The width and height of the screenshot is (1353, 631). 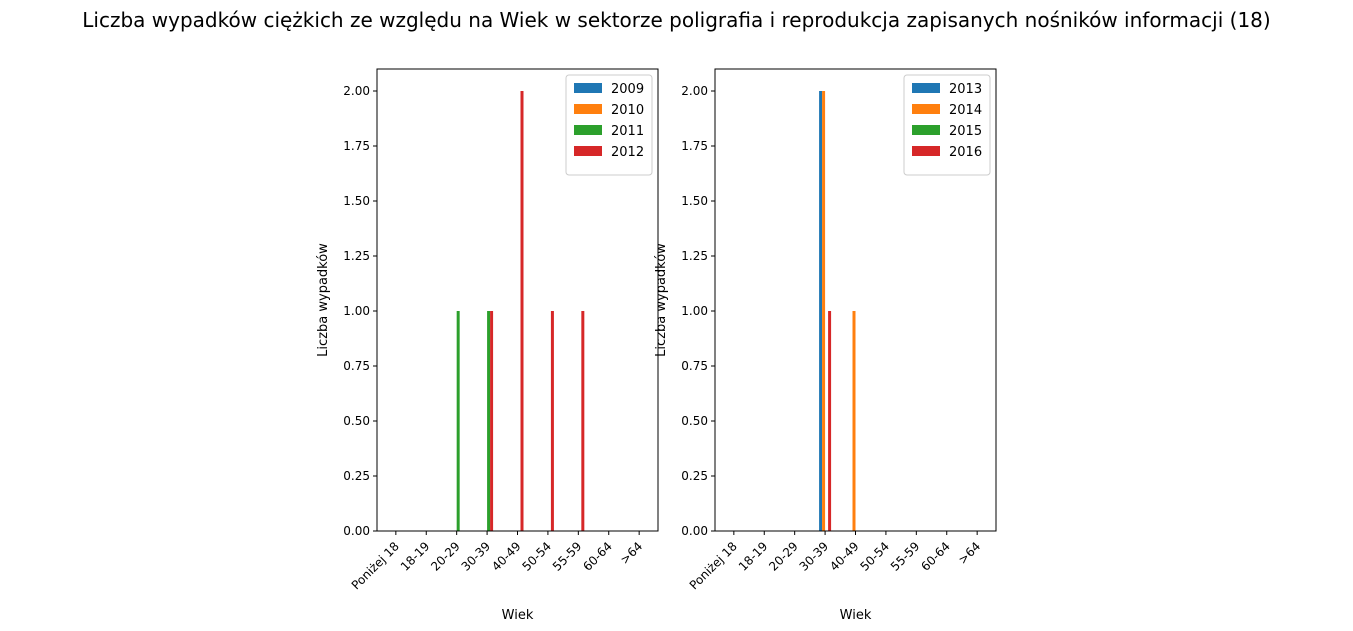 What do you see at coordinates (947, 125) in the screenshot?
I see `legend: 2013 2014 2015 2016` at bounding box center [947, 125].